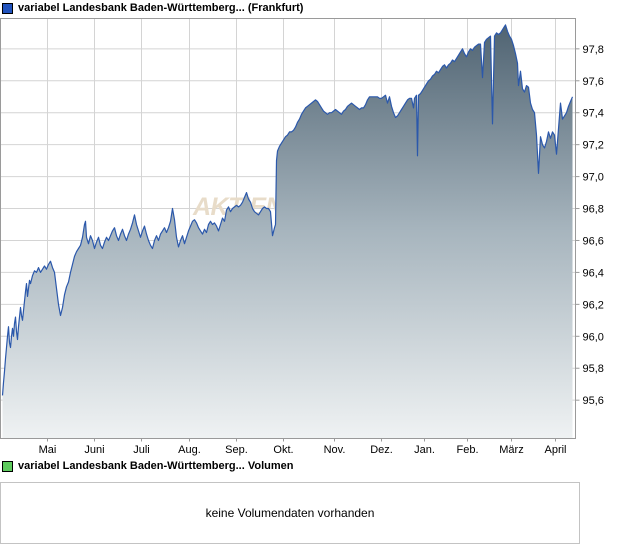 The width and height of the screenshot is (620, 546). Describe the element at coordinates (335, 450) in the screenshot. I see `x-tick-label: Nov.` at that location.